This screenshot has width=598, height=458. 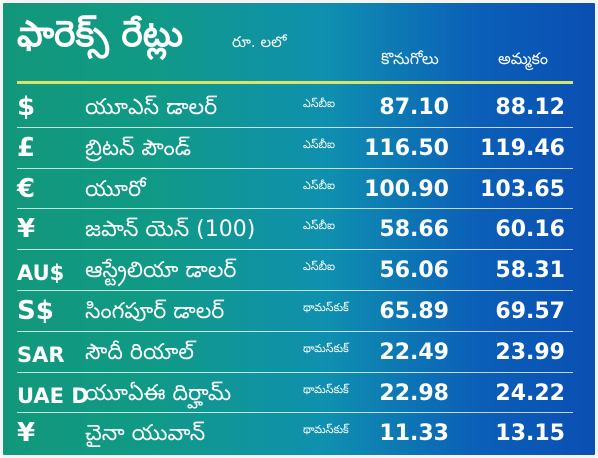 I want to click on buy-rate: 58.66, so click(x=414, y=230).